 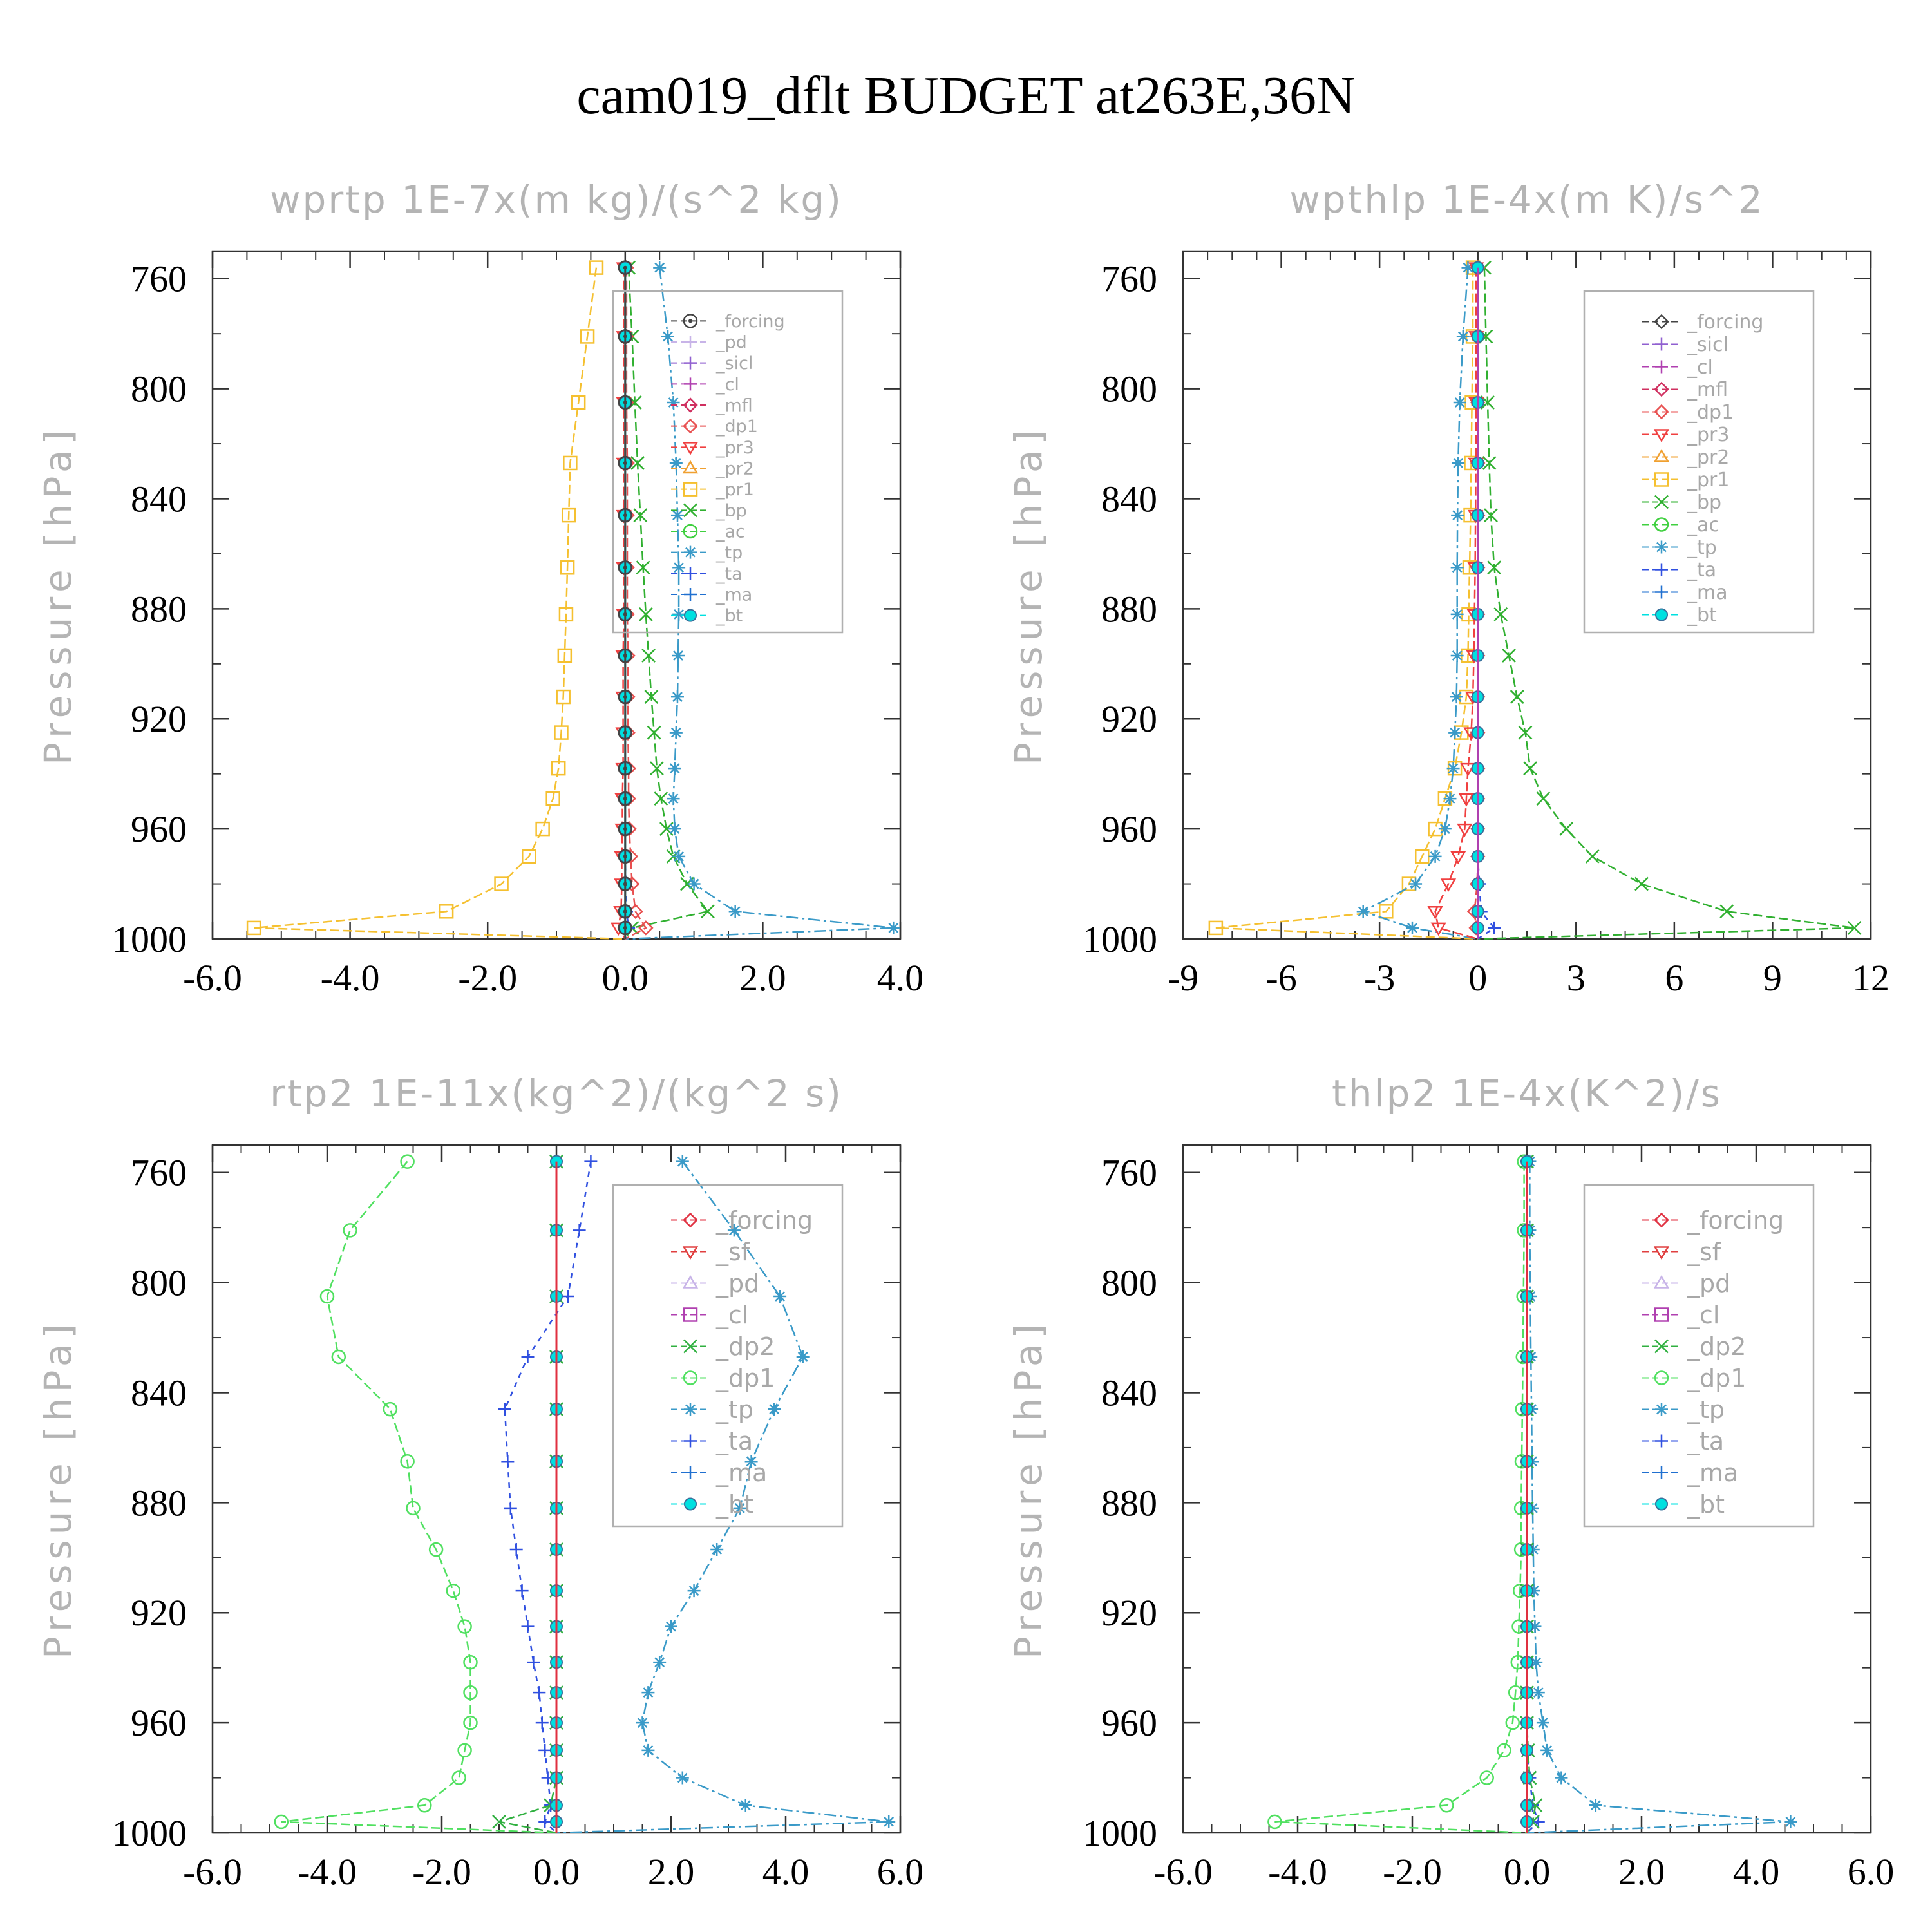 What do you see at coordinates (556, 1872) in the screenshot?
I see `x-tick-label: 0.0` at bounding box center [556, 1872].